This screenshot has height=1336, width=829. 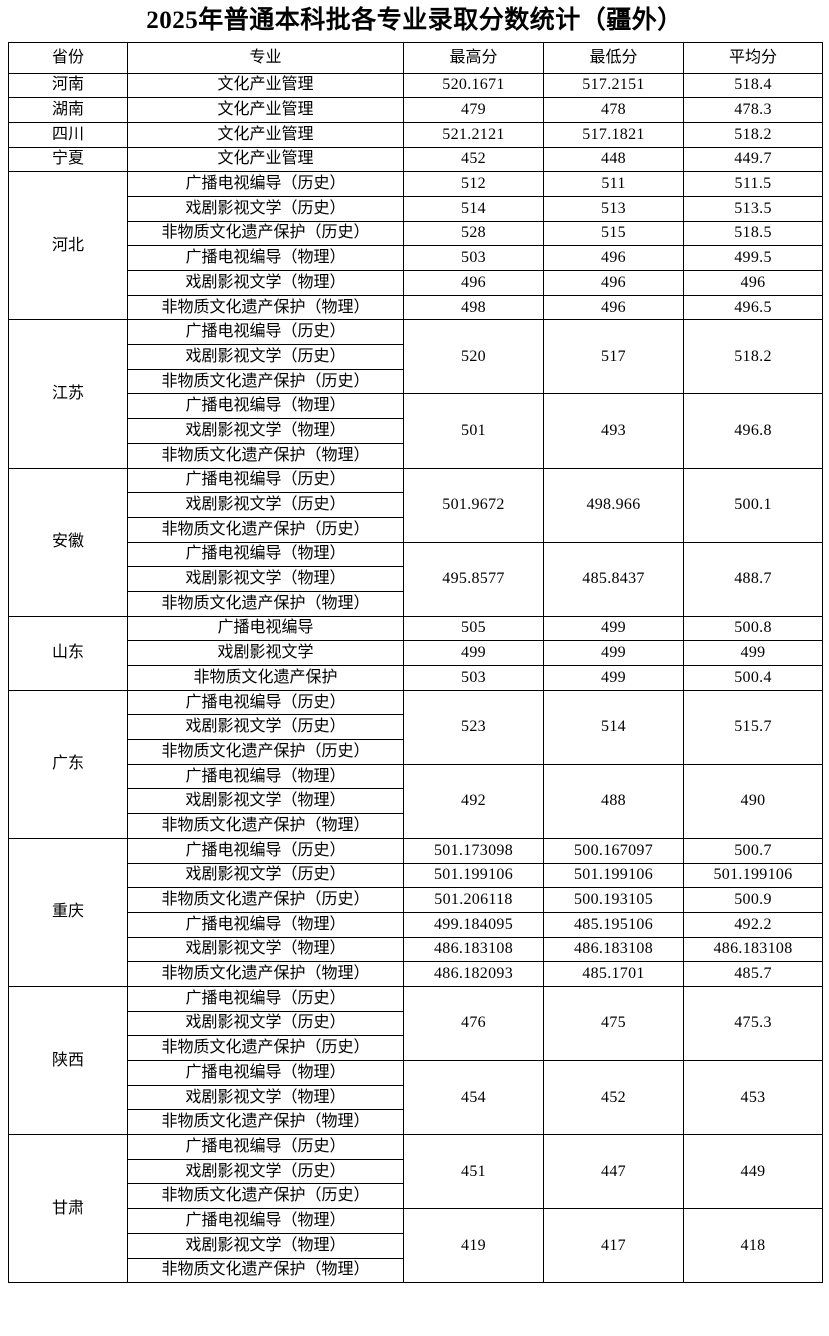 What do you see at coordinates (613, 1246) in the screenshot?
I see `min-score-cell: 417` at bounding box center [613, 1246].